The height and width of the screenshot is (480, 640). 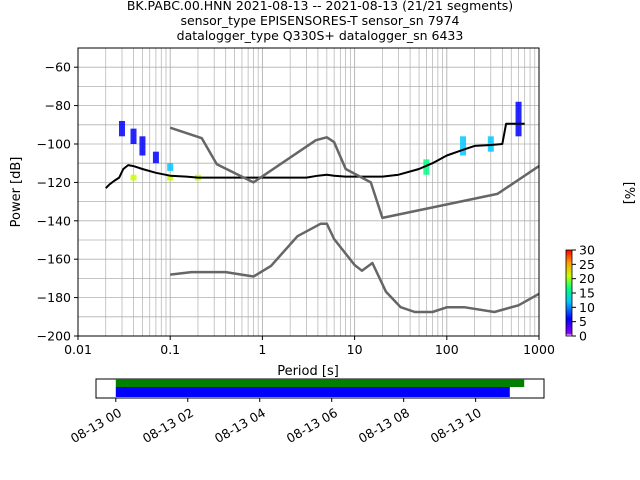 I want to click on y-tick-label: −100, so click(x=54, y=144).